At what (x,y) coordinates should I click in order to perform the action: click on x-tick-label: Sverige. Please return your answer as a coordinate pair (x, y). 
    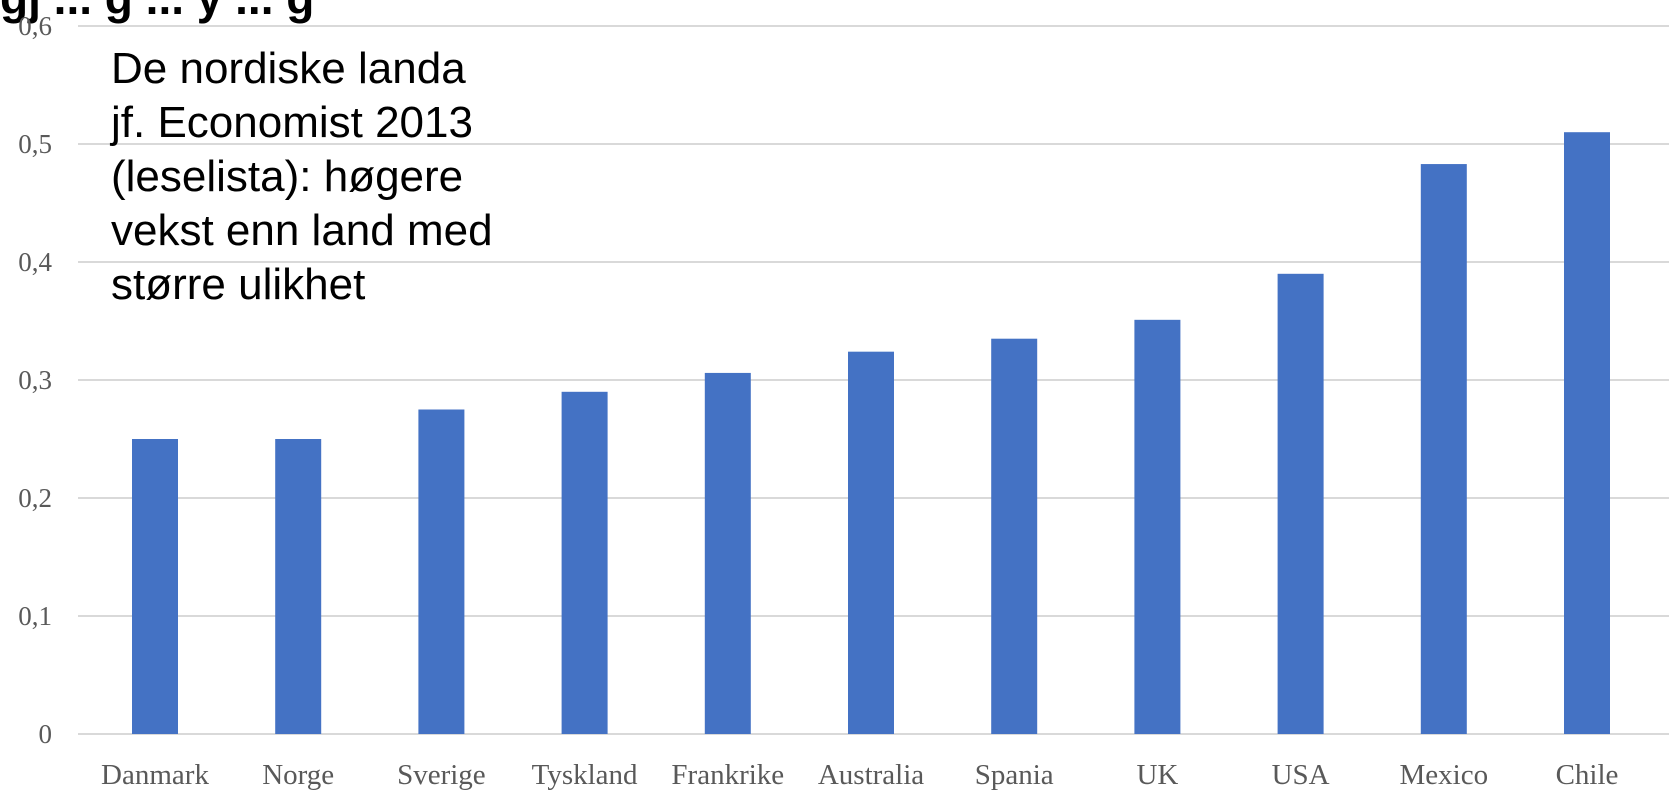
    Looking at the image, I should click on (441, 775).